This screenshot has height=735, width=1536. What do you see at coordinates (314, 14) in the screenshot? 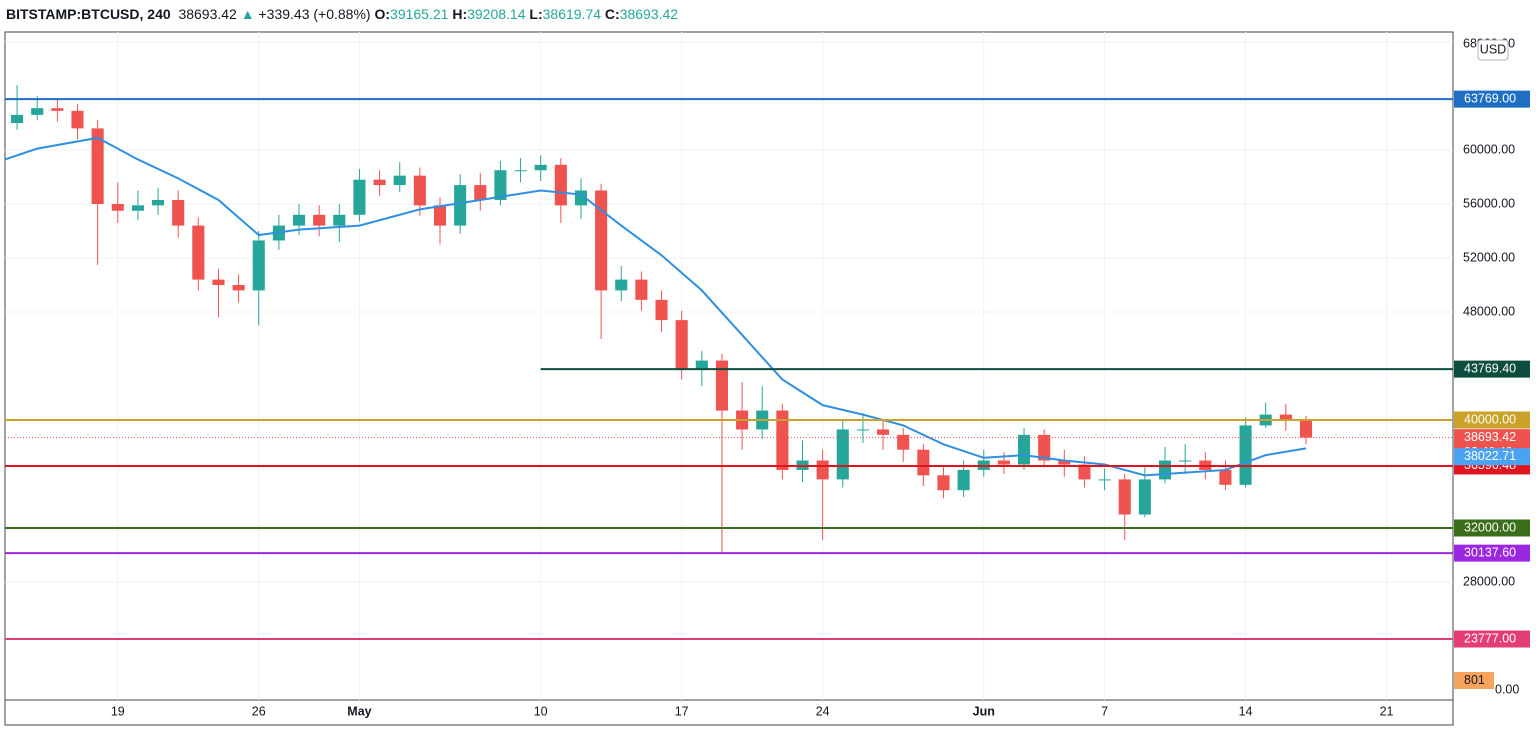
I see `change: +339.43 (+0.88%)` at bounding box center [314, 14].